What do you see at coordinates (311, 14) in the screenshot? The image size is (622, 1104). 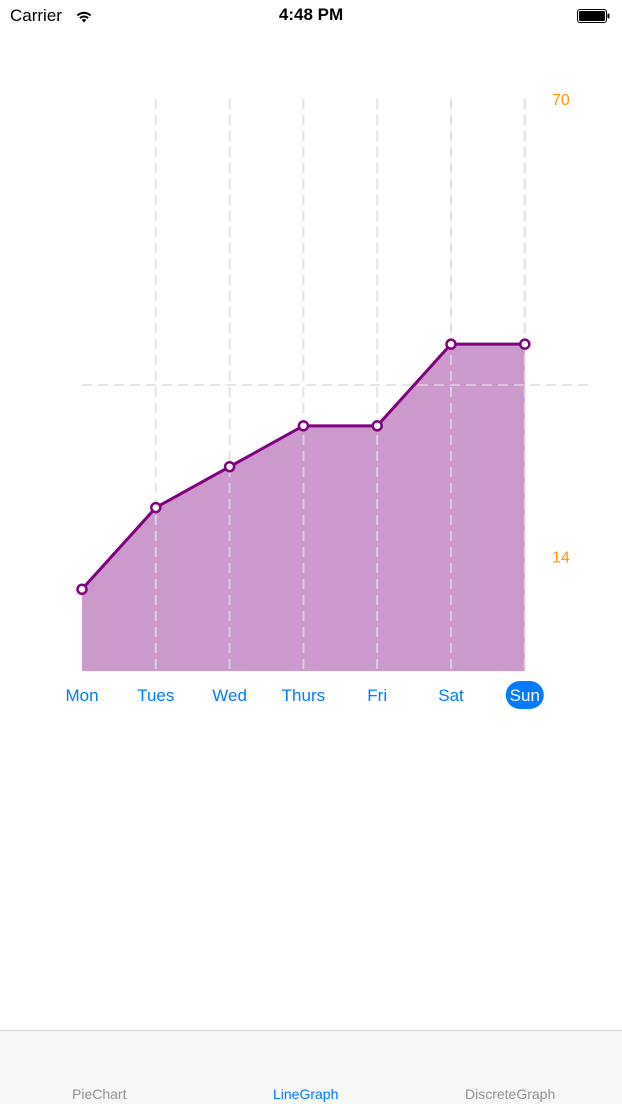 I see `status-time: 4:48 PM` at bounding box center [311, 14].